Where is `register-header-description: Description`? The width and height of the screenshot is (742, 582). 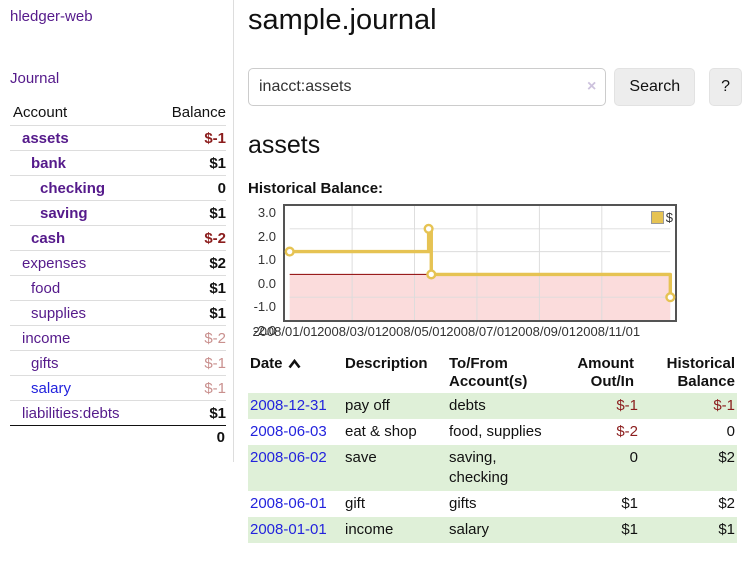
register-header-description: Description is located at coordinates (386, 363).